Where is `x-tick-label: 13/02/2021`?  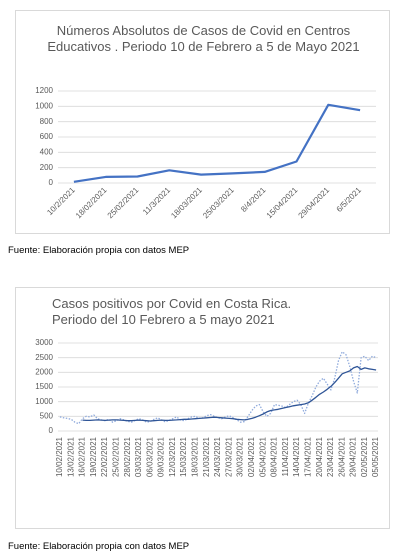
x-tick-label: 13/02/2021 is located at coordinates (70, 456).